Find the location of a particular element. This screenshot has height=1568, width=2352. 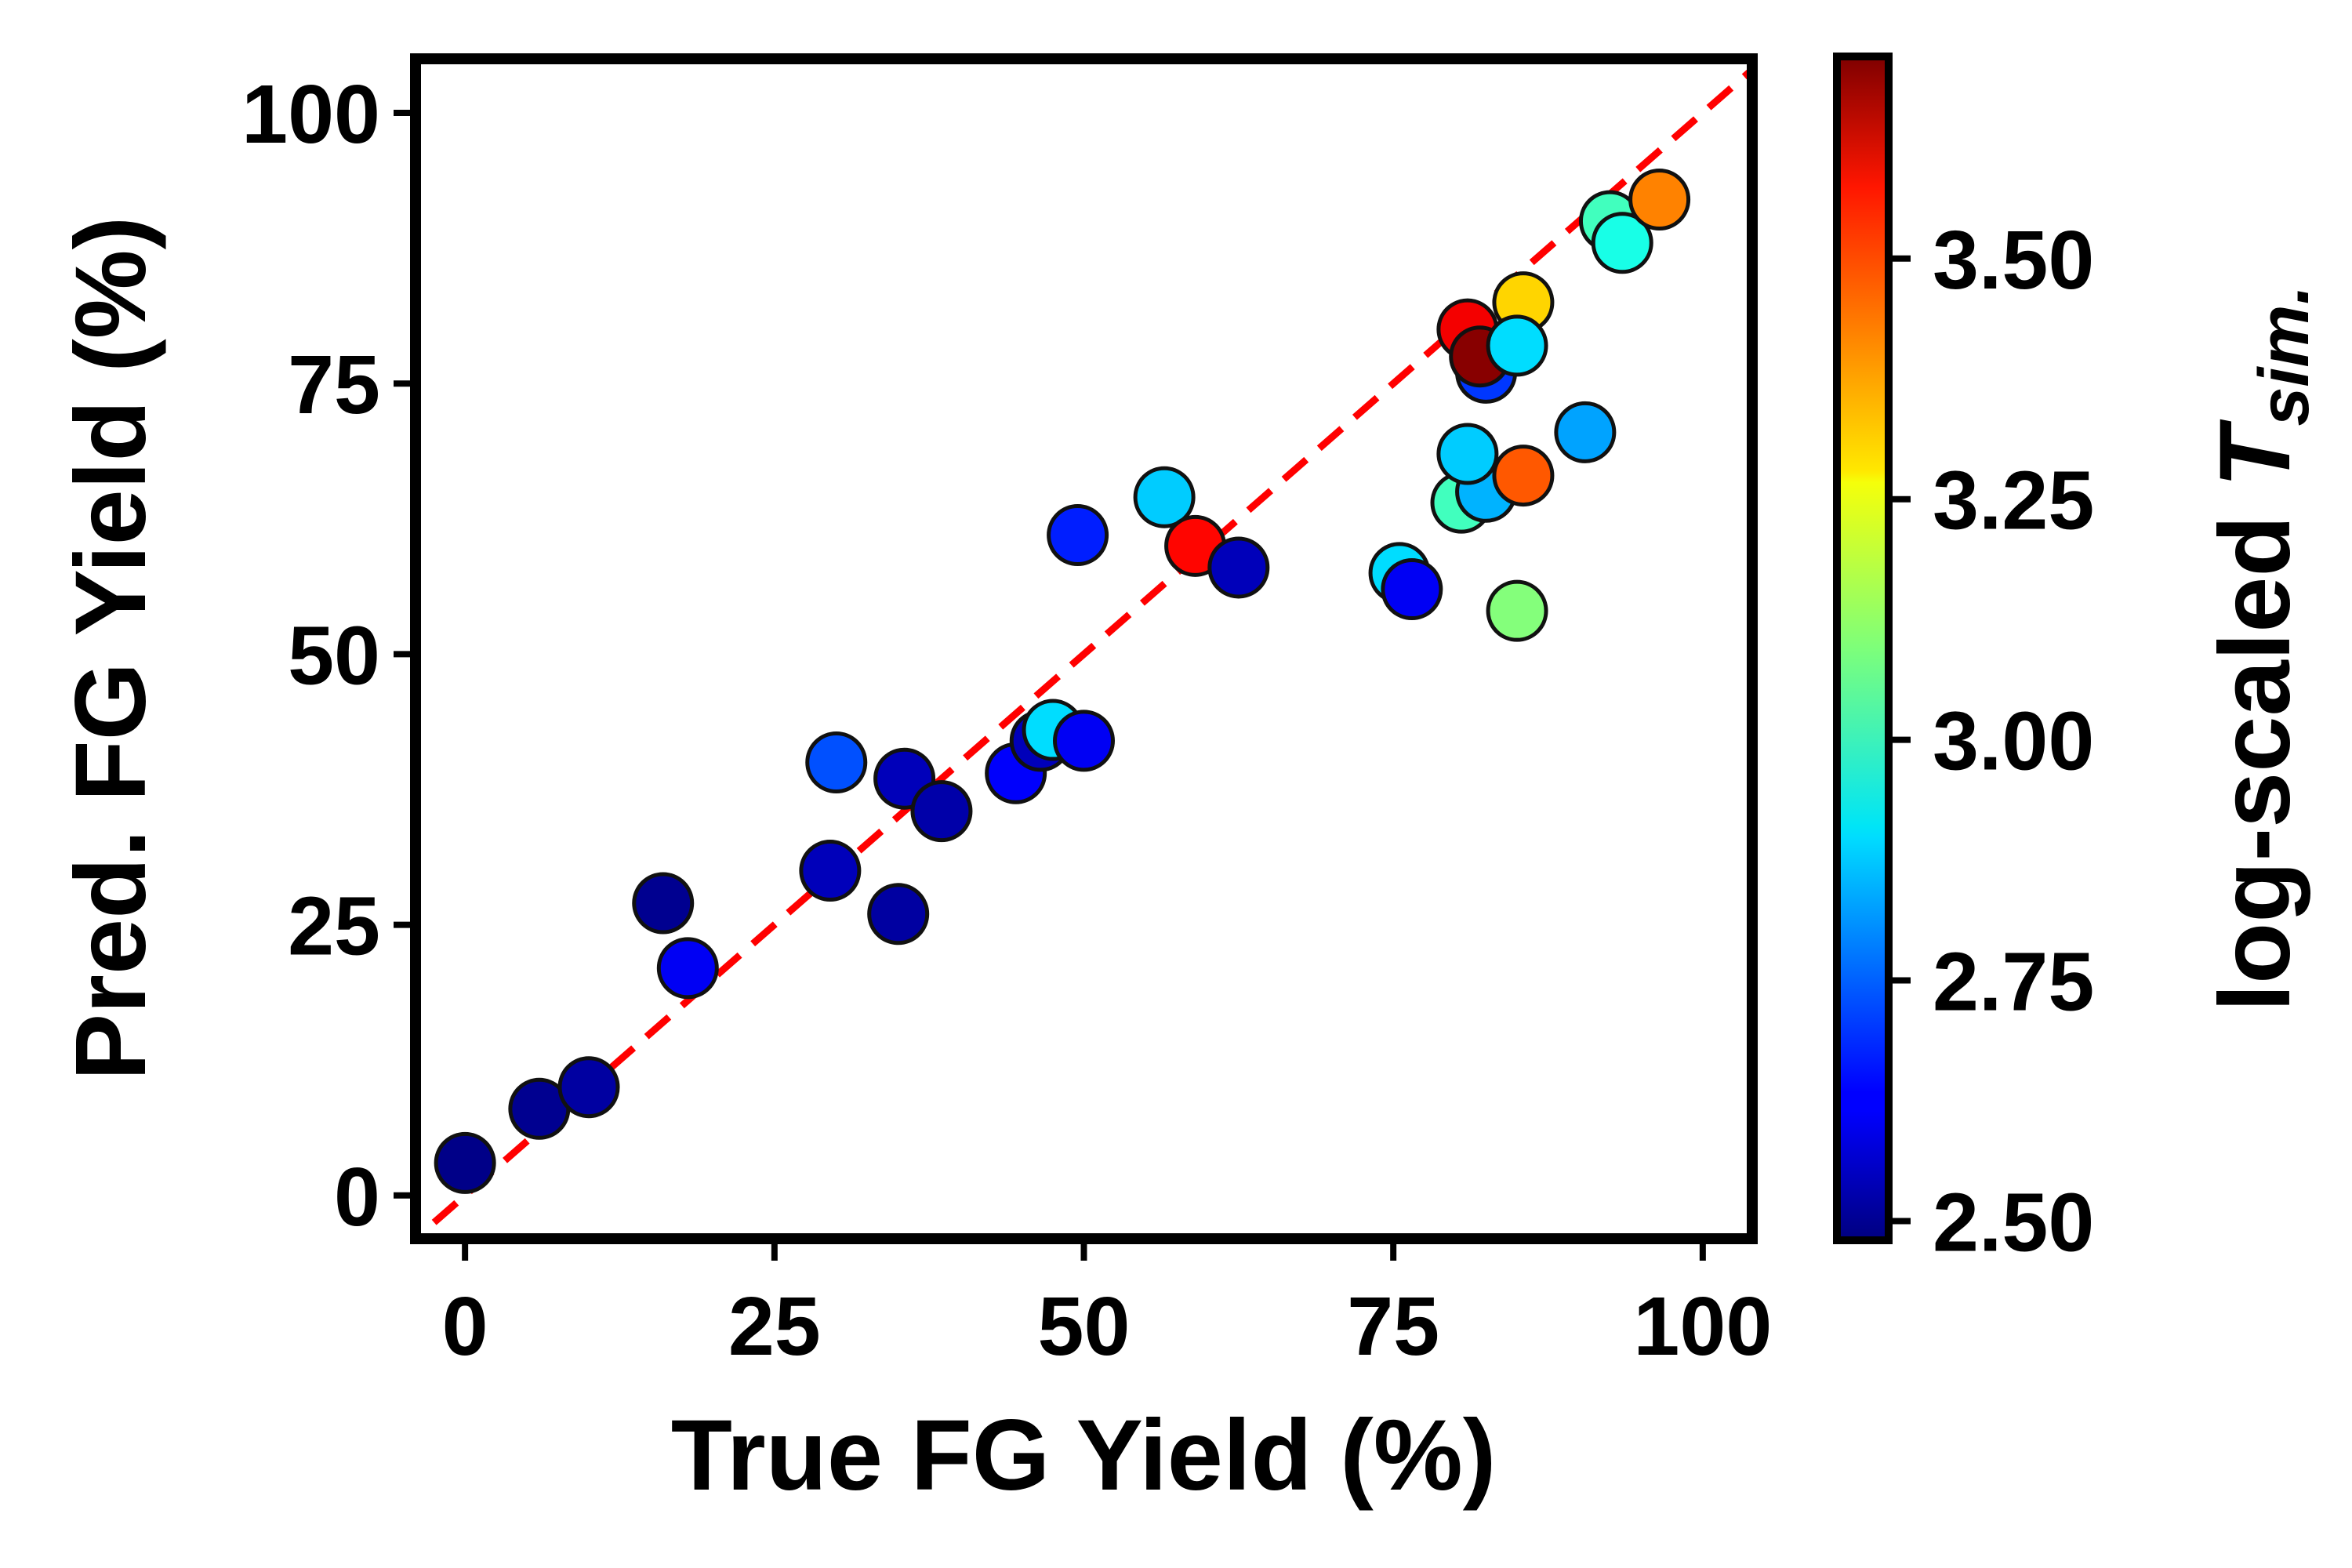

y-axis: 0 25 50 75 100 is located at coordinates (328, 655).